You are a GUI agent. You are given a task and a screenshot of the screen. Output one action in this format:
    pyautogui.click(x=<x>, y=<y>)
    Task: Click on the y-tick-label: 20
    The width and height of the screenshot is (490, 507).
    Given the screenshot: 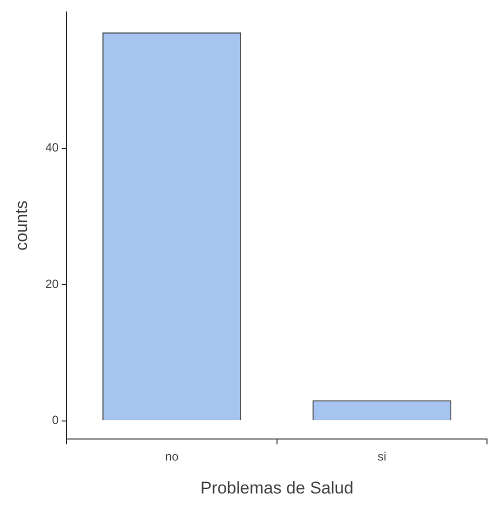 What is the action you would take?
    pyautogui.click(x=52, y=283)
    